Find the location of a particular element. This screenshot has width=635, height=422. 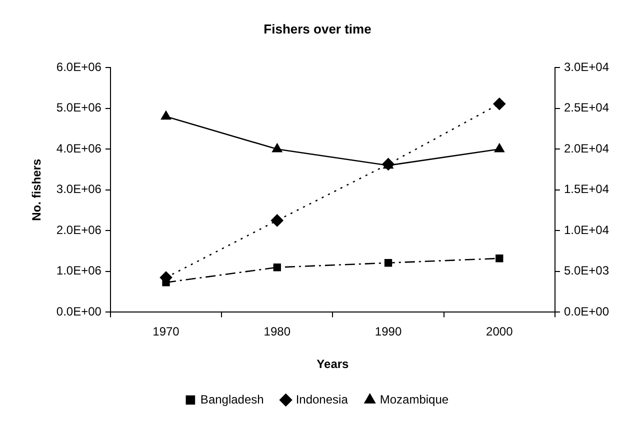

legend-label: Indonesia is located at coordinates (322, 399).